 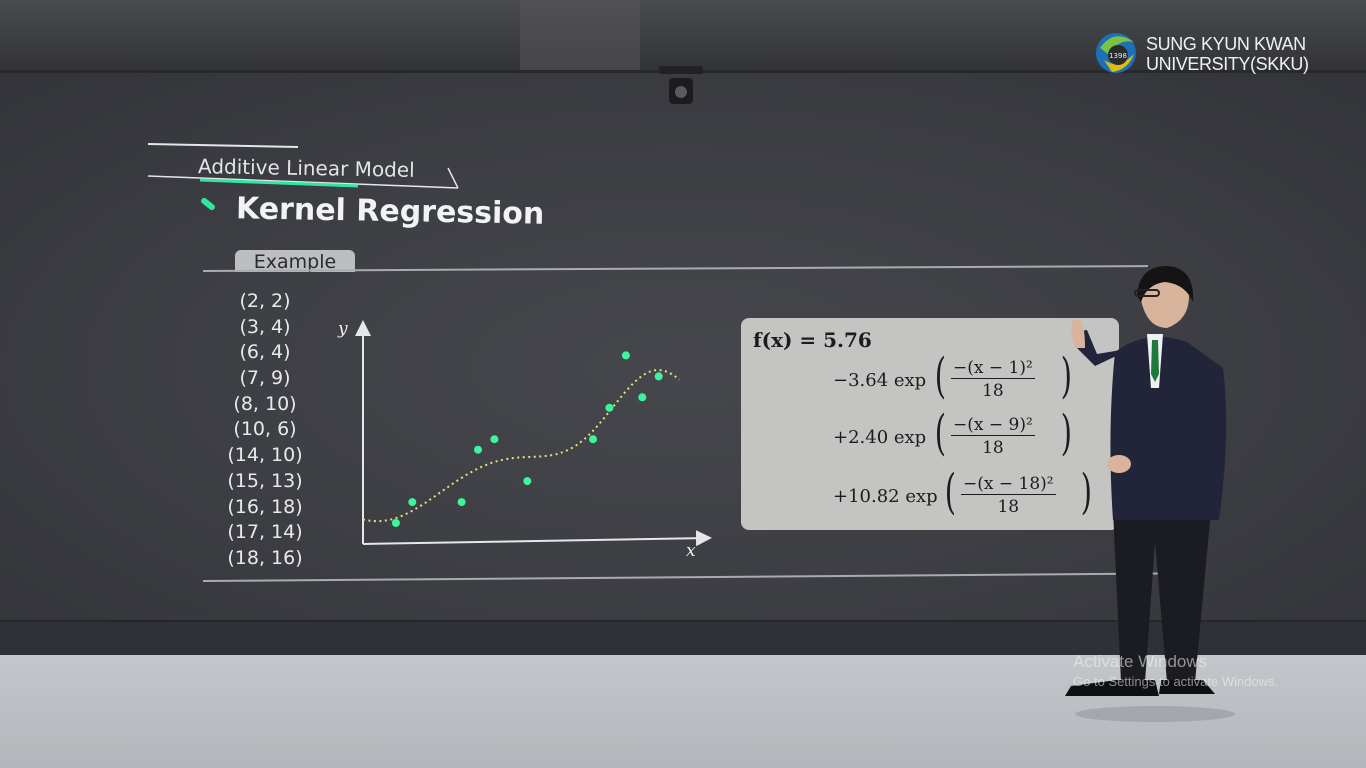 I want to click on section-tab-frame, so click(x=303, y=166).